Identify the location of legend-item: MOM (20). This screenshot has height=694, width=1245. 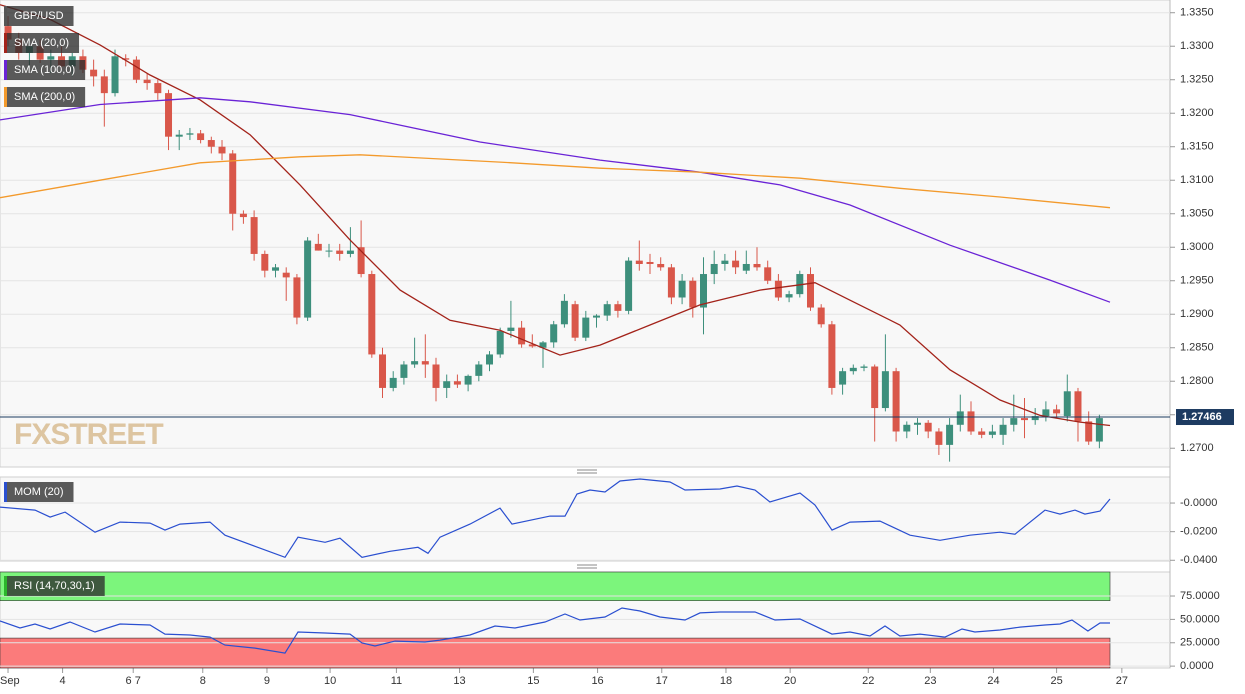
(39, 492).